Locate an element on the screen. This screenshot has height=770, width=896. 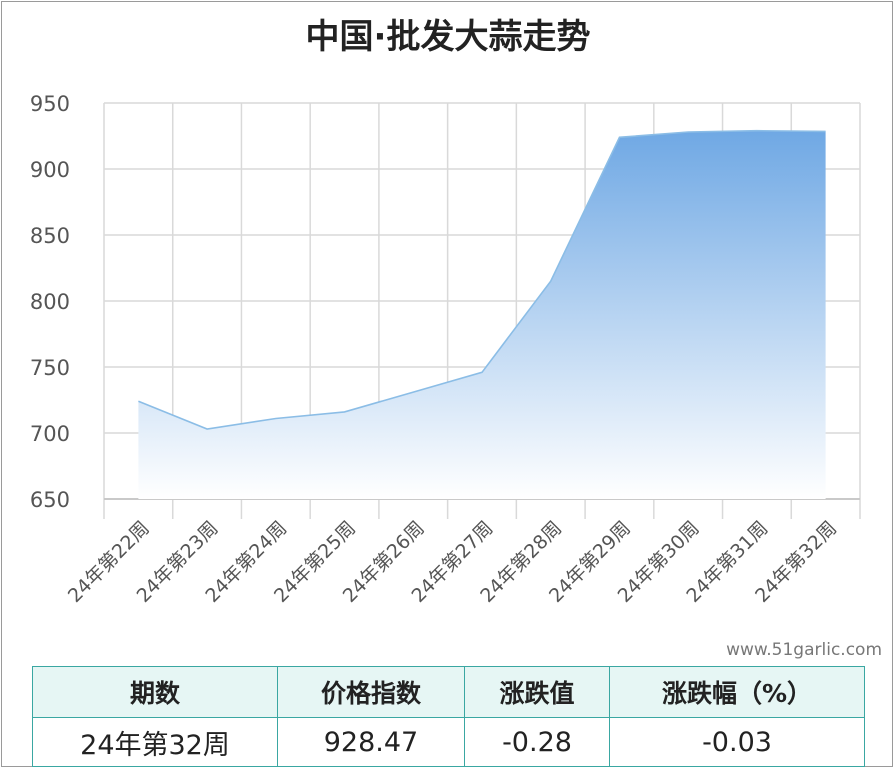
table-row: 24年第32周 928.47 -0.28 -0.03 is located at coordinates (448, 742).